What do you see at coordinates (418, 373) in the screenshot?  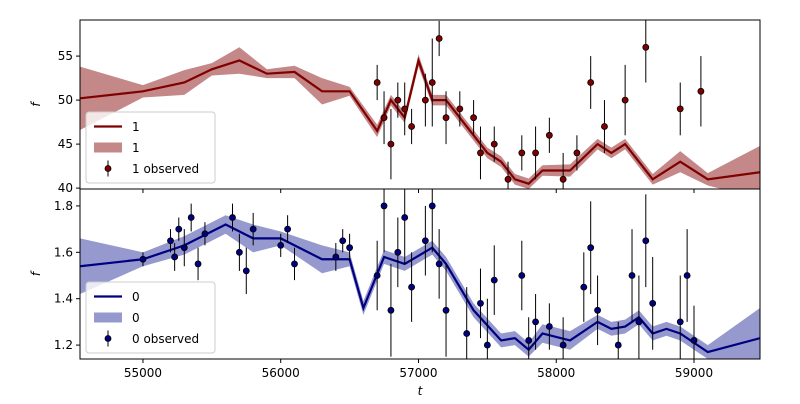 I see `x-tick-label: 57000` at bounding box center [418, 373].